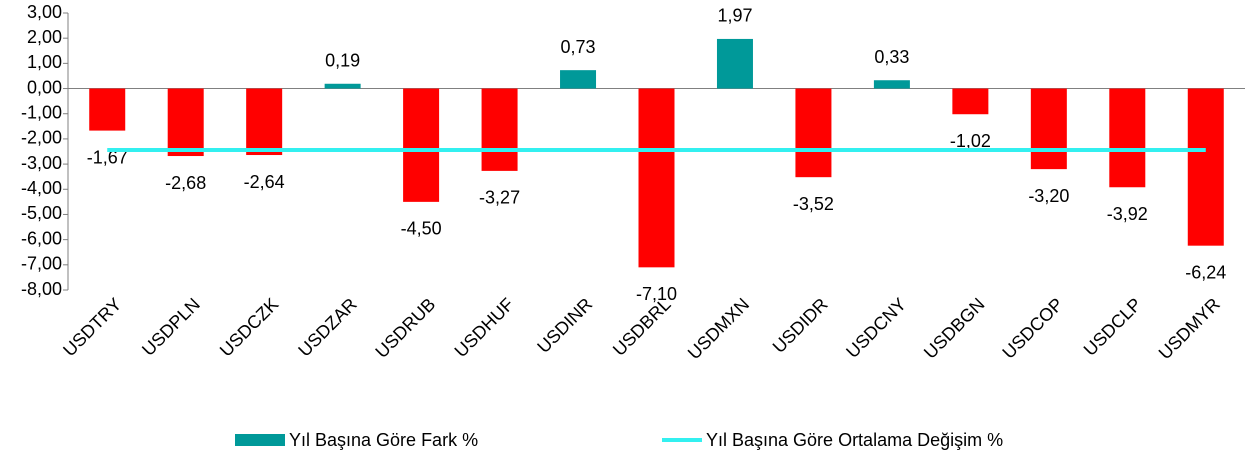 The image size is (1254, 463). I want to click on y-tick-label: -2,00, so click(41, 138).